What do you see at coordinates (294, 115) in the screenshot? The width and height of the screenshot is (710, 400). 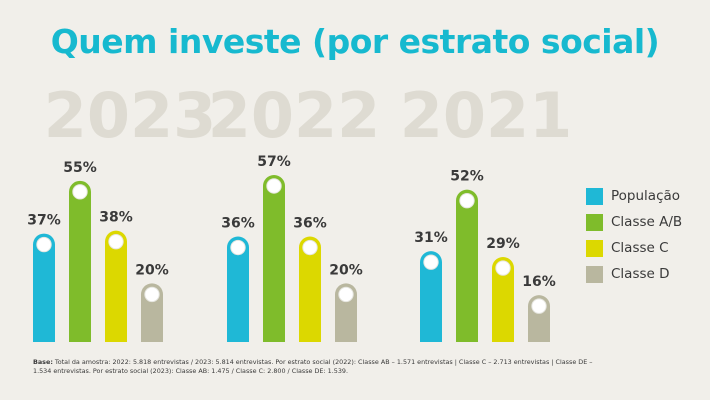 I see `year-label-2022: 2022` at bounding box center [294, 115].